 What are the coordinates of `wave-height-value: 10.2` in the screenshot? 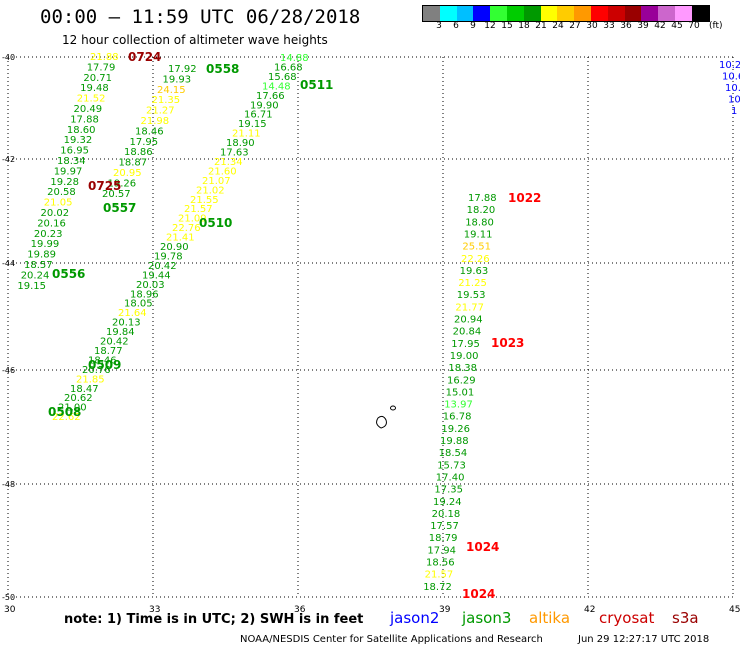 It's located at (729, 65).